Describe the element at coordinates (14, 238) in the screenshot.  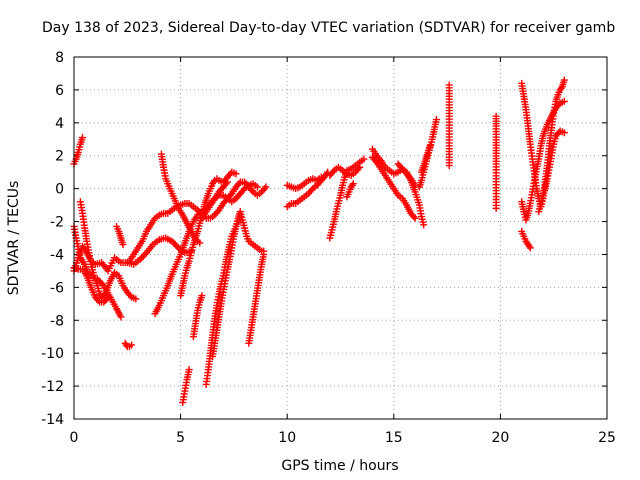
I see `y-axis-label: SDTVAR / TECUs` at that location.